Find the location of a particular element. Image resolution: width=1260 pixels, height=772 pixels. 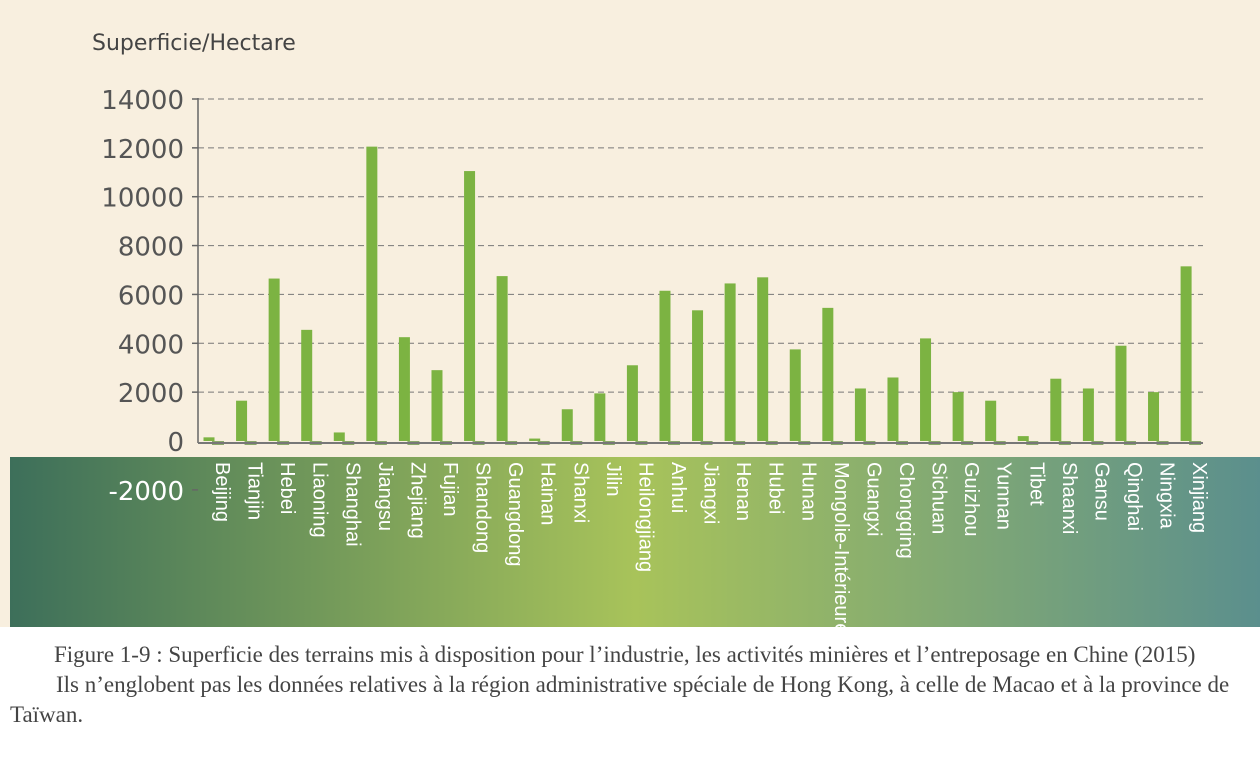

x-tick-label: Shanxi is located at coordinates (580, 492).